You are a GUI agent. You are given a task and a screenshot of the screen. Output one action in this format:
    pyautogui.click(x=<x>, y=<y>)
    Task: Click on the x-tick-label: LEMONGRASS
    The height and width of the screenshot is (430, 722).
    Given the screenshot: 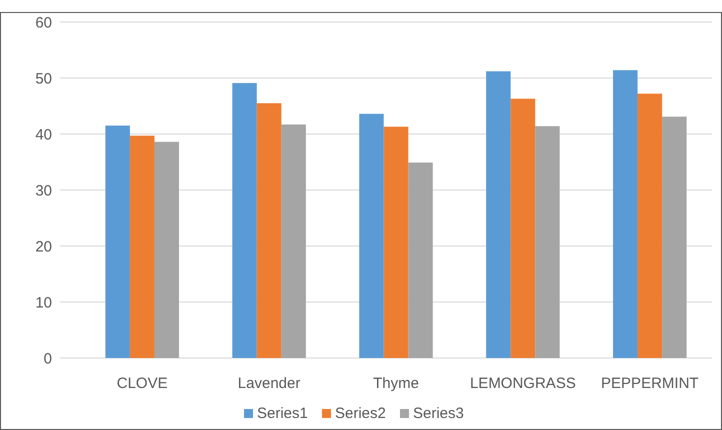 What is the action you would take?
    pyautogui.click(x=523, y=383)
    